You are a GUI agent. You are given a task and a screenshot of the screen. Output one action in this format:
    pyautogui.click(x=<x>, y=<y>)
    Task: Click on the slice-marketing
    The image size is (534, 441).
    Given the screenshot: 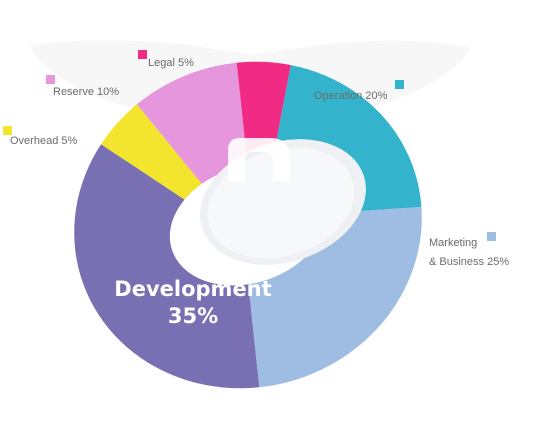 What is the action you would take?
    pyautogui.click(x=335, y=297)
    